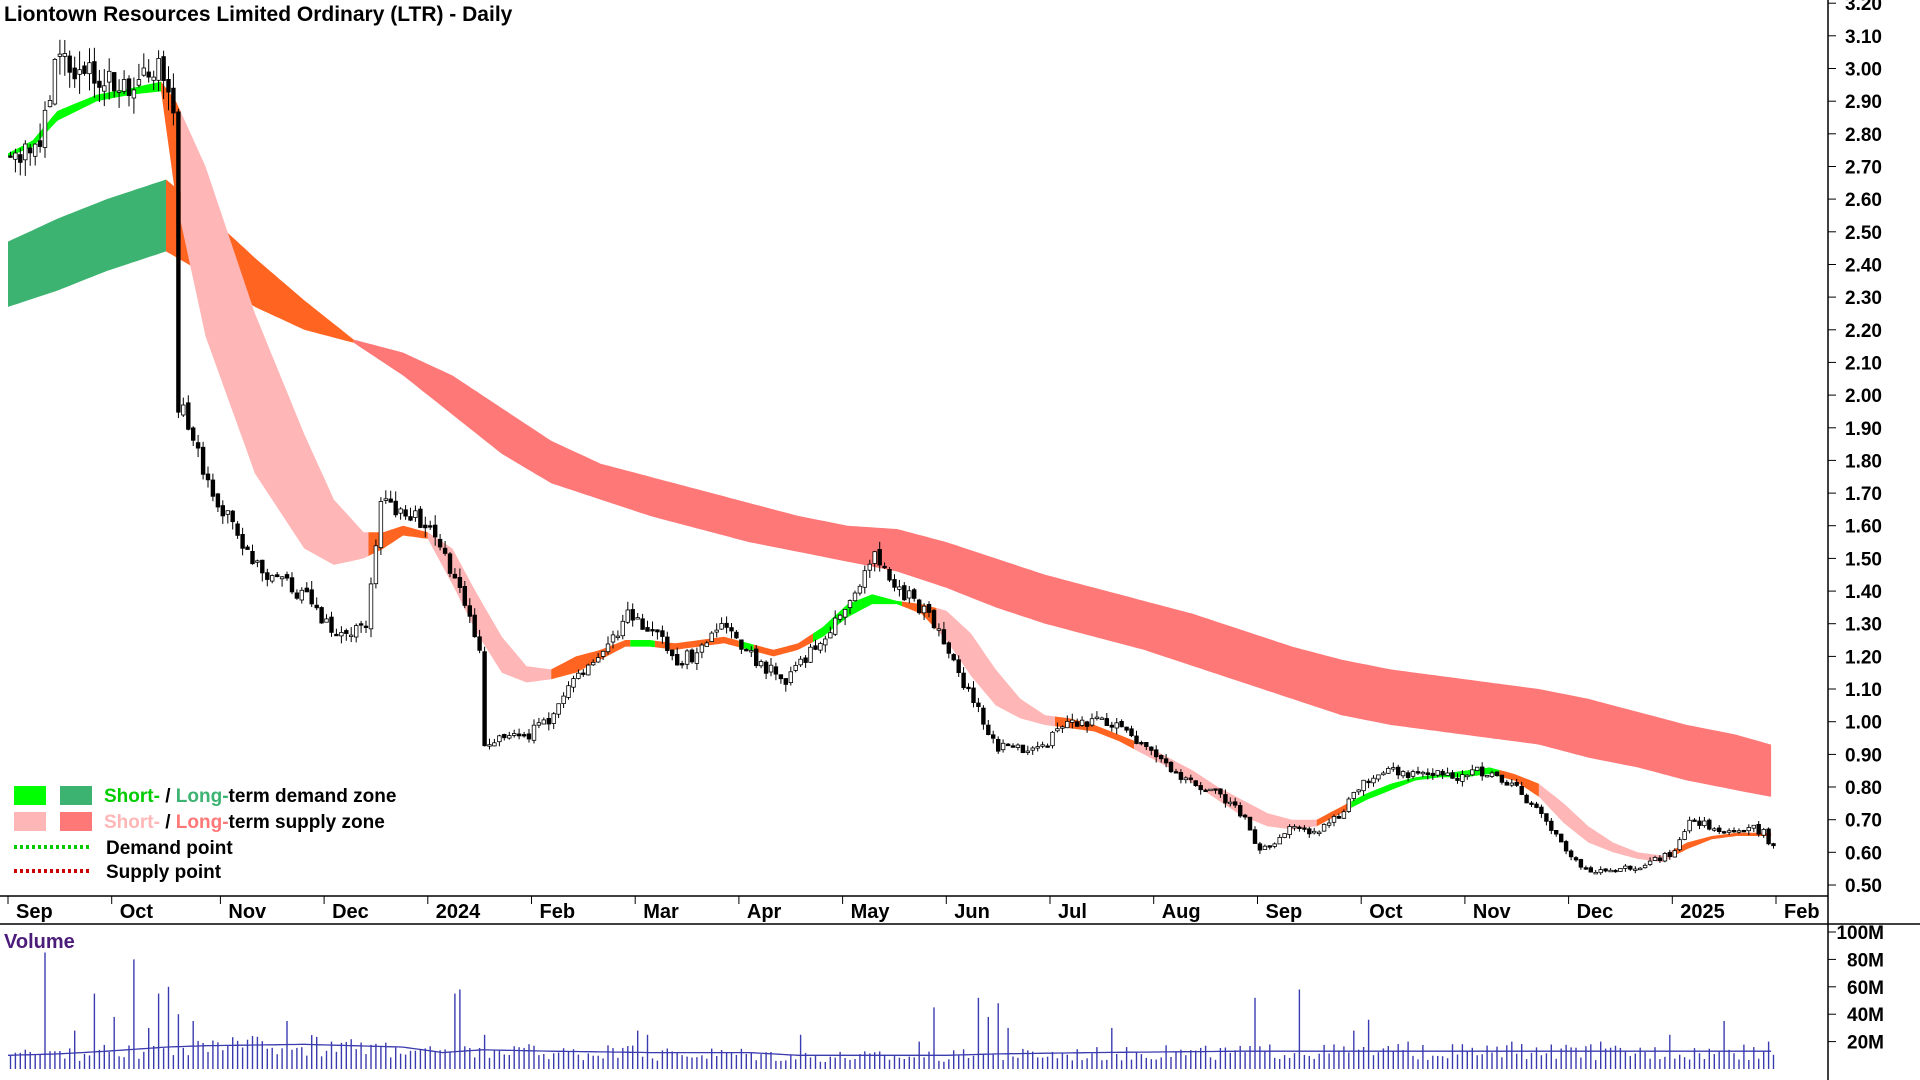  Describe the element at coordinates (1181, 912) in the screenshot. I see `time-tick-label: Aug` at that location.